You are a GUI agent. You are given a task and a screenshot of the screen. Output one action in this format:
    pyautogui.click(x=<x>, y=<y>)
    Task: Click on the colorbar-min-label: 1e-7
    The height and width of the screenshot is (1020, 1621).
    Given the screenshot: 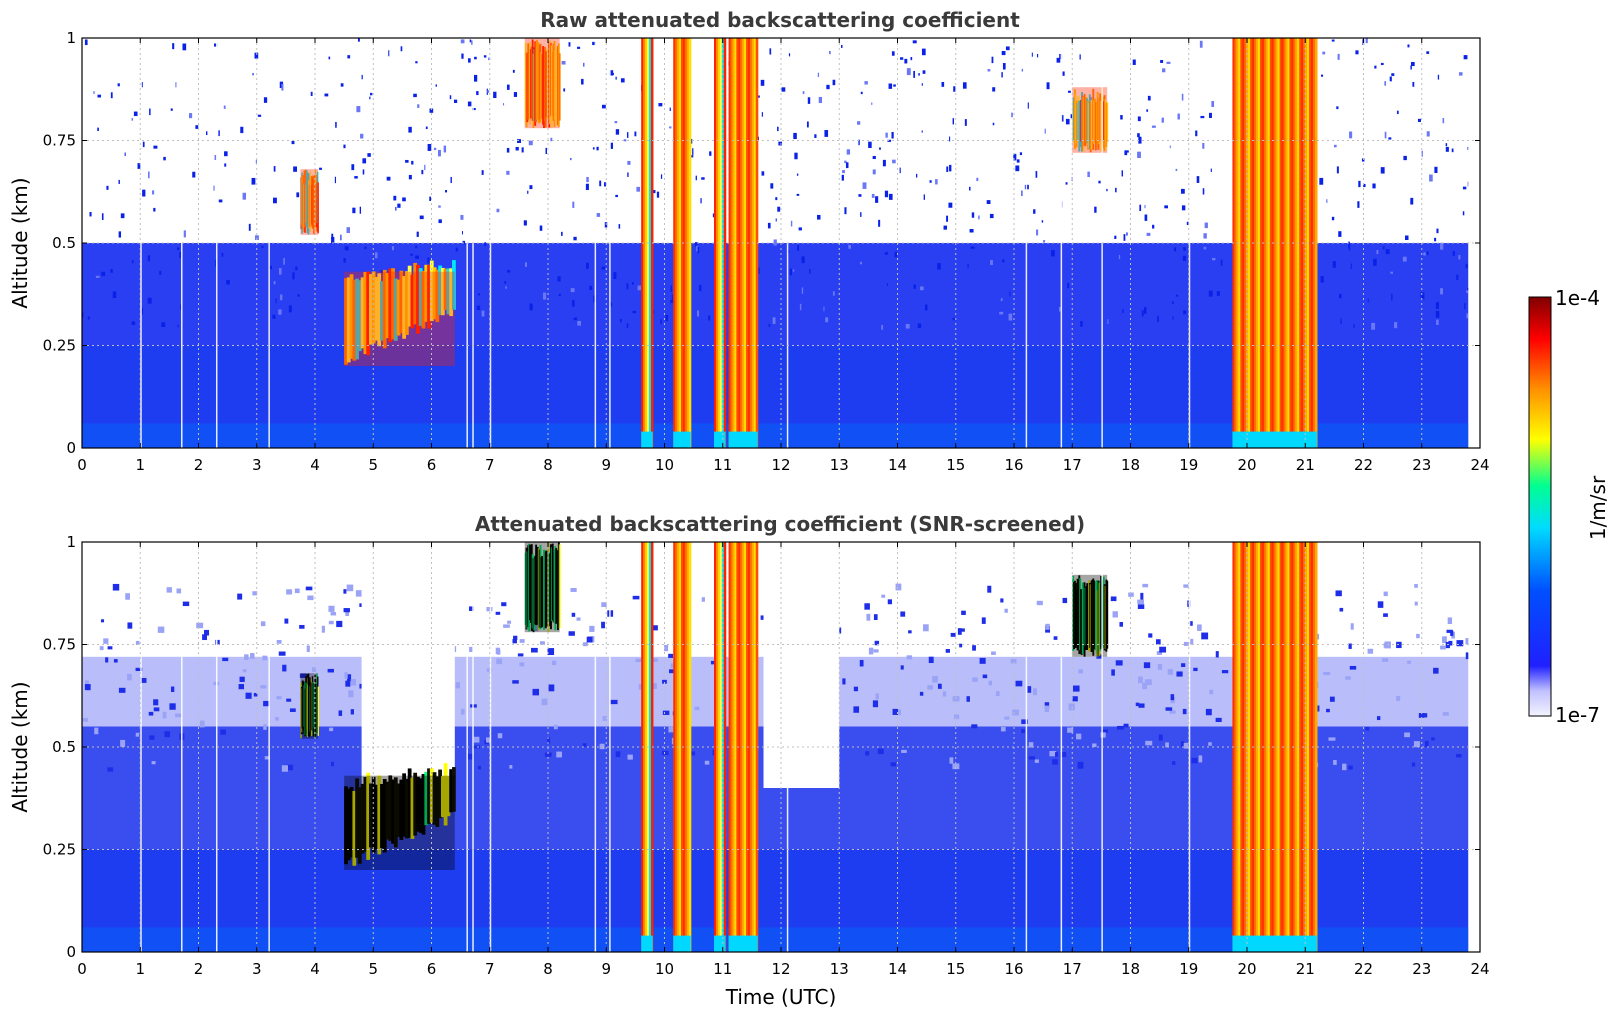 What is the action you would take?
    pyautogui.click(x=1577, y=715)
    